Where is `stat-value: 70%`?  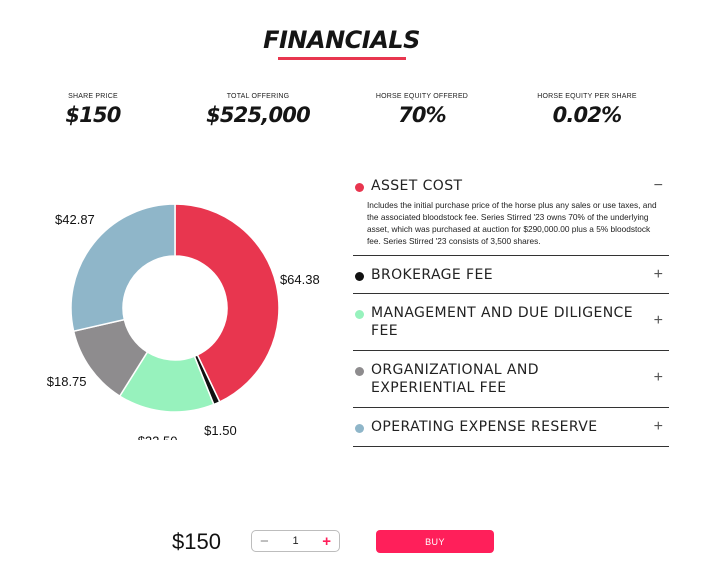
stat-value: 70% is located at coordinates (422, 115).